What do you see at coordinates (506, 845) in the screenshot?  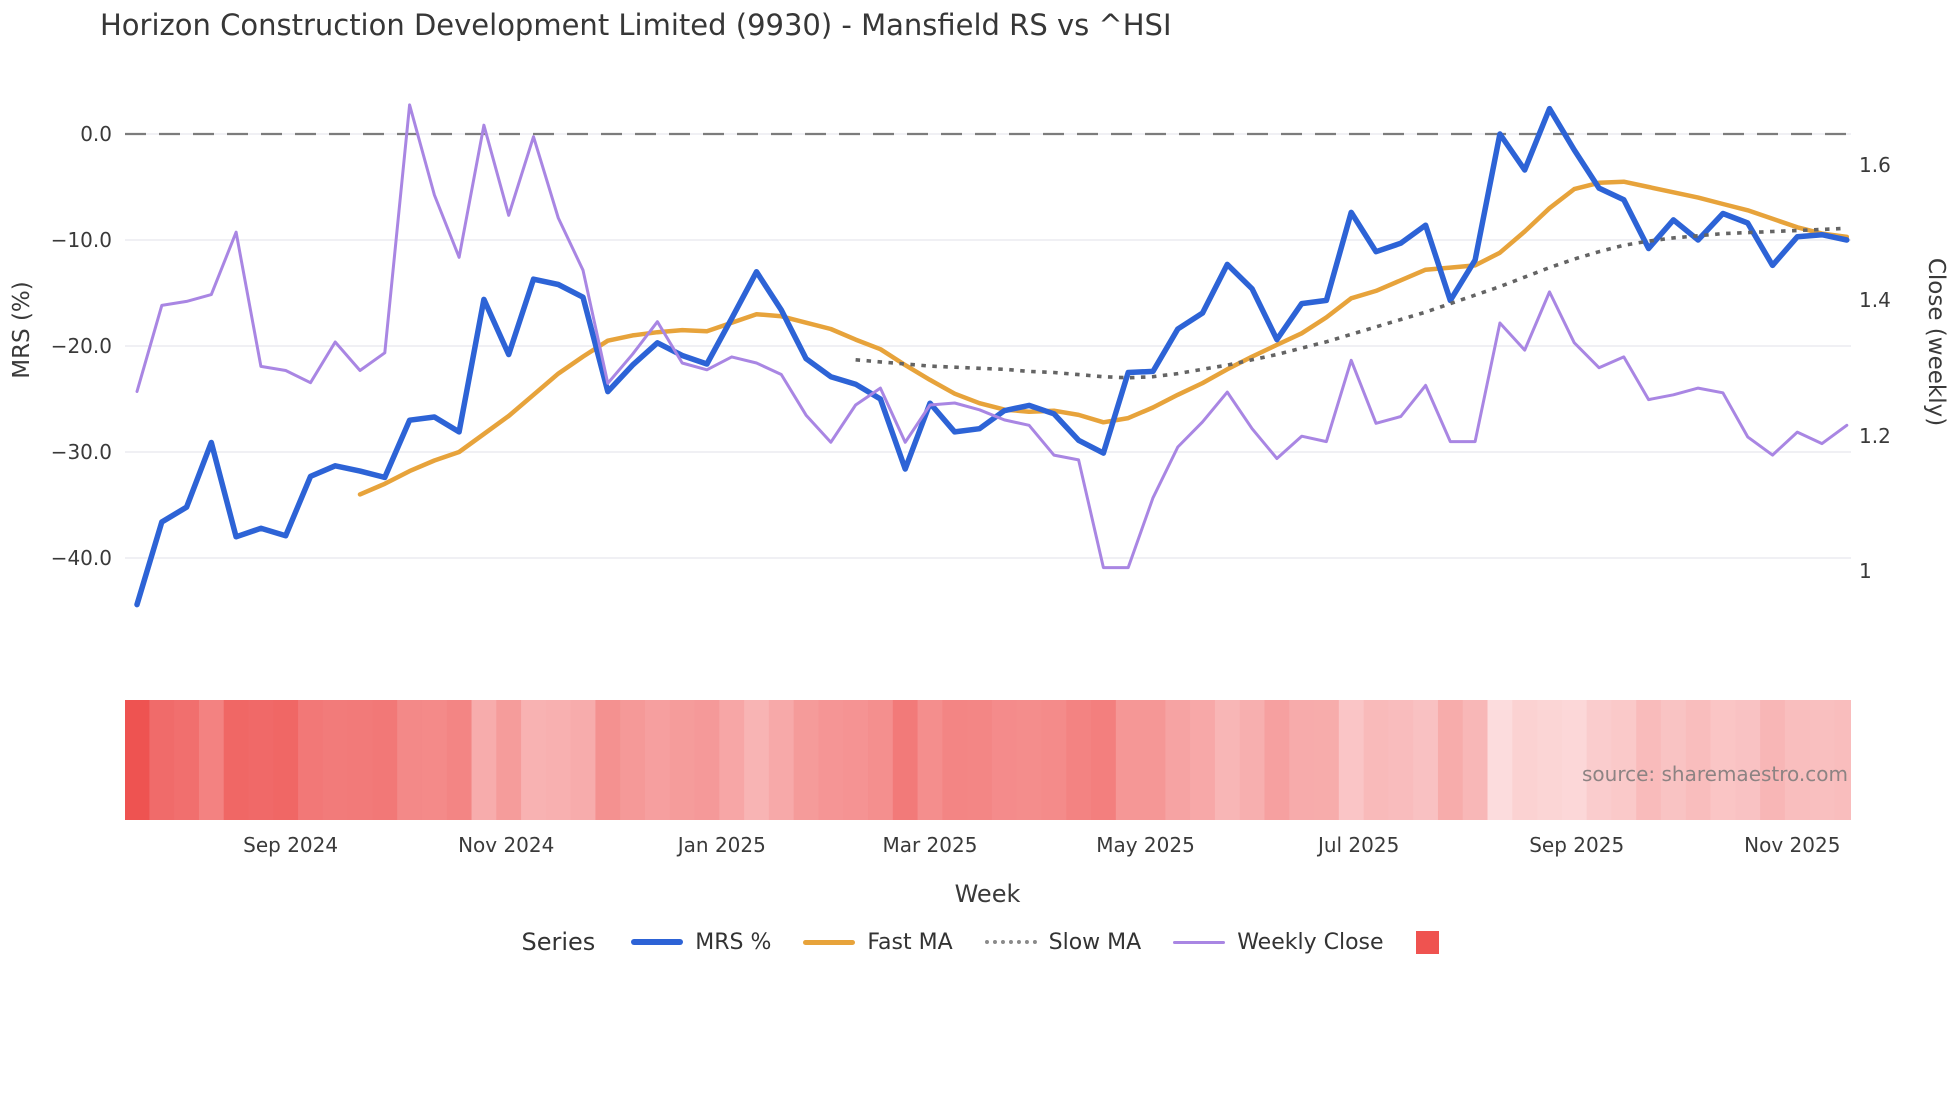 I see `x-tick-label: Nov 2024` at bounding box center [506, 845].